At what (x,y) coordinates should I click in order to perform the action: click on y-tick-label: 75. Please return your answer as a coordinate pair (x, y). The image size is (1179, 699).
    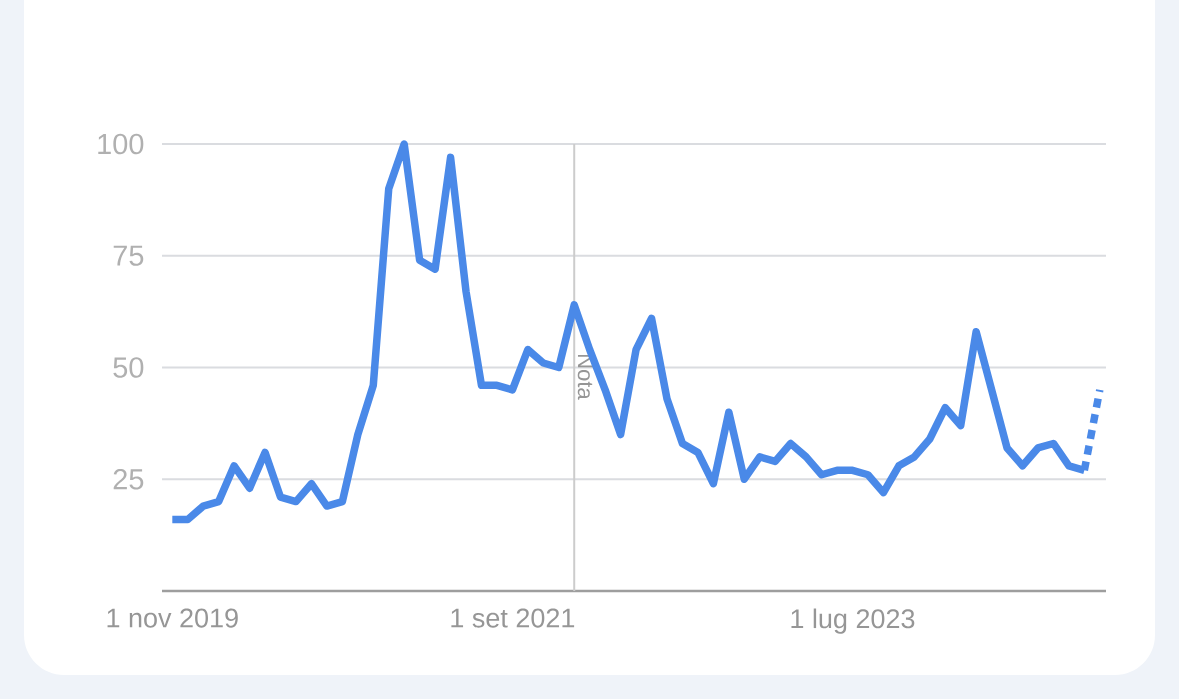
    Looking at the image, I should click on (128, 255).